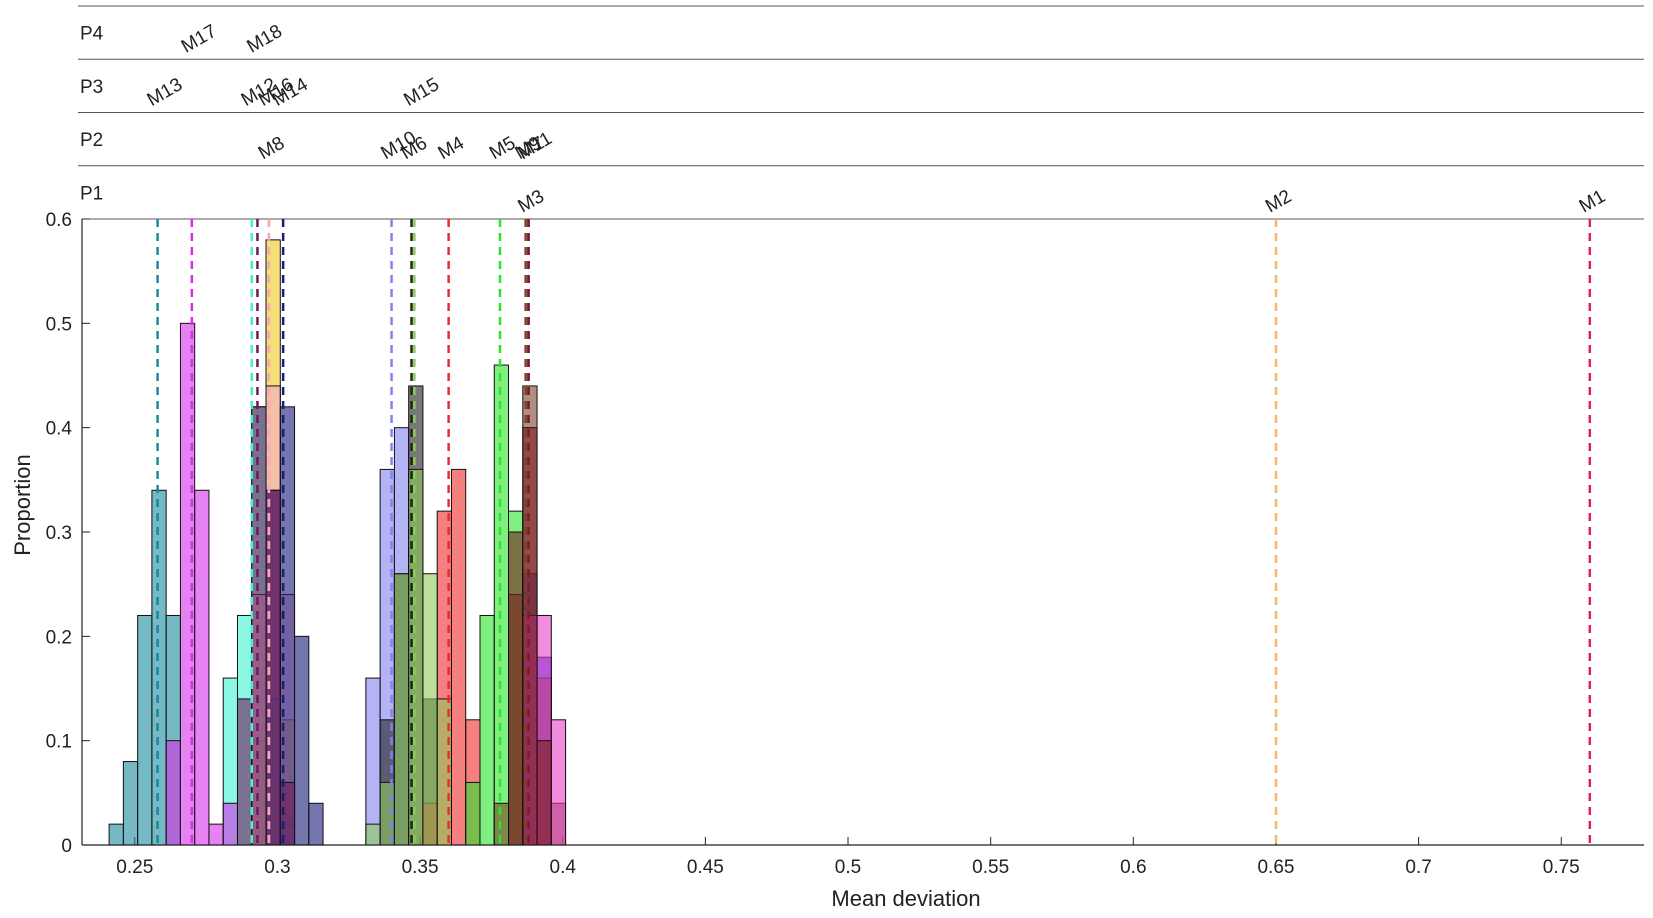 The height and width of the screenshot is (918, 1653). Describe the element at coordinates (421, 92) in the screenshot. I see `model-label: M15` at that location.